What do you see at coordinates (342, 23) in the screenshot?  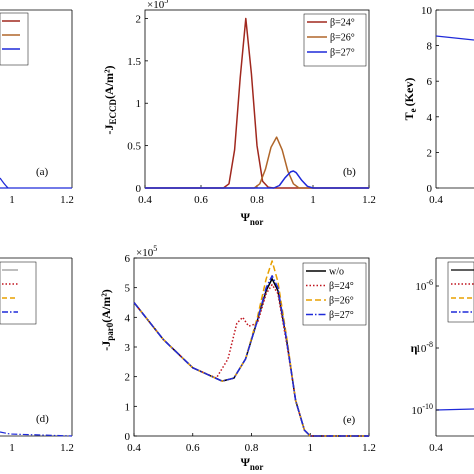 I see `panel-b-legend-label-1: β=24°` at bounding box center [342, 23].